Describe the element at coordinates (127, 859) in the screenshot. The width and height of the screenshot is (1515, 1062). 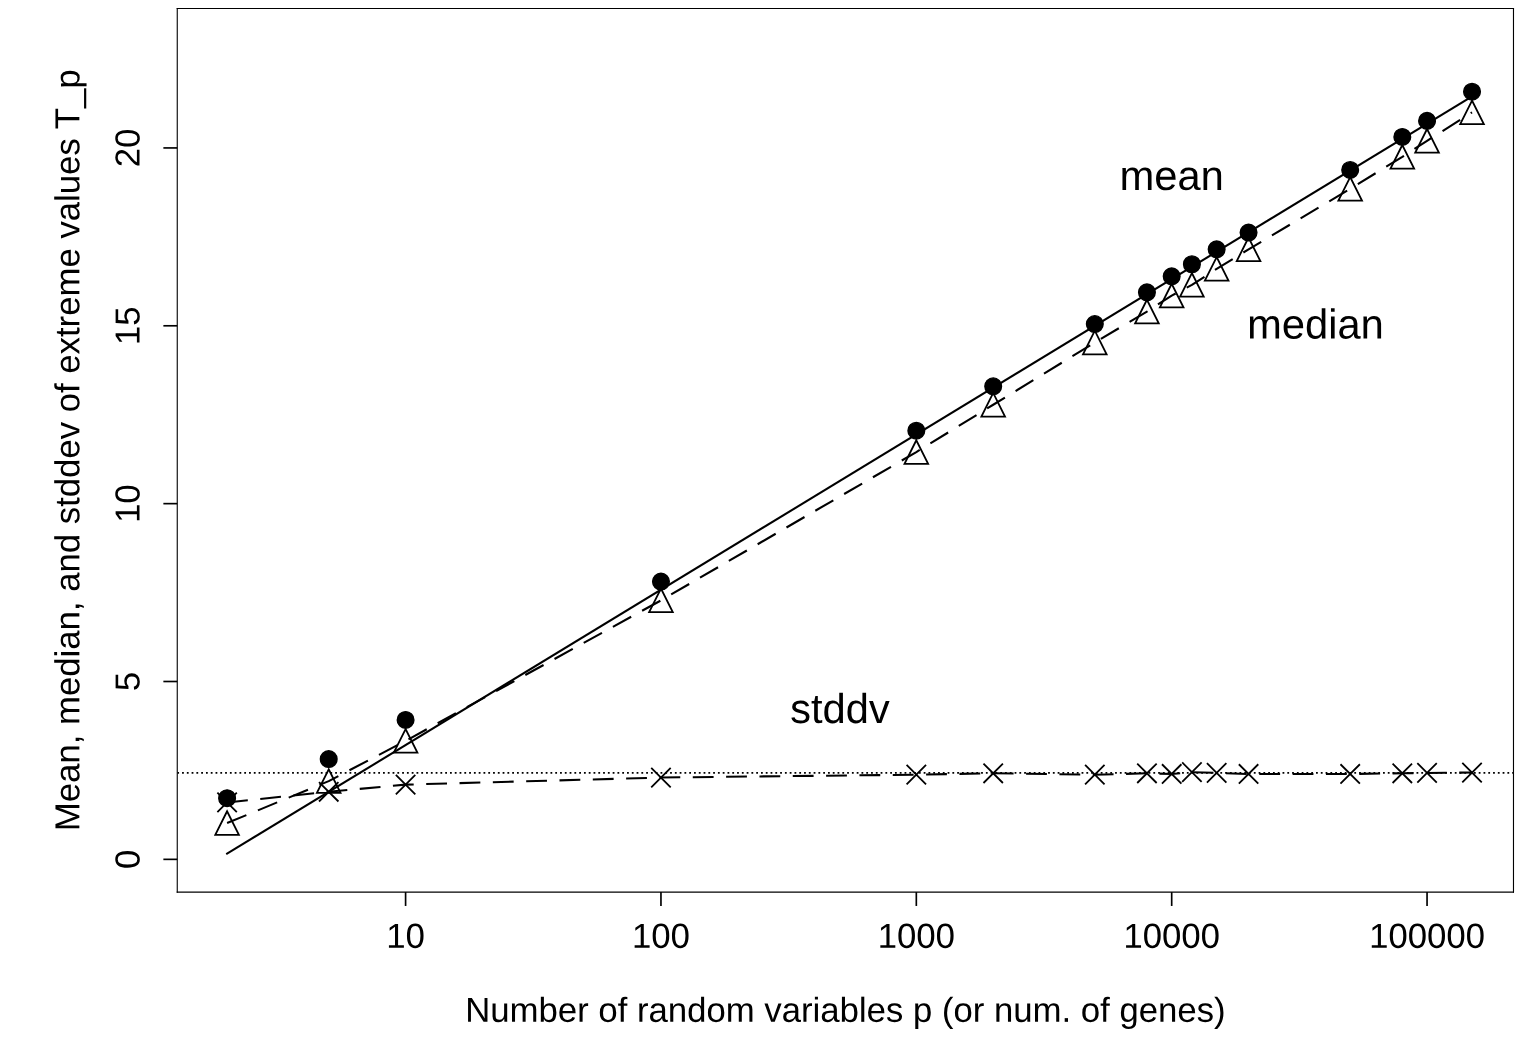
I see `y-tick-label: 0` at that location.